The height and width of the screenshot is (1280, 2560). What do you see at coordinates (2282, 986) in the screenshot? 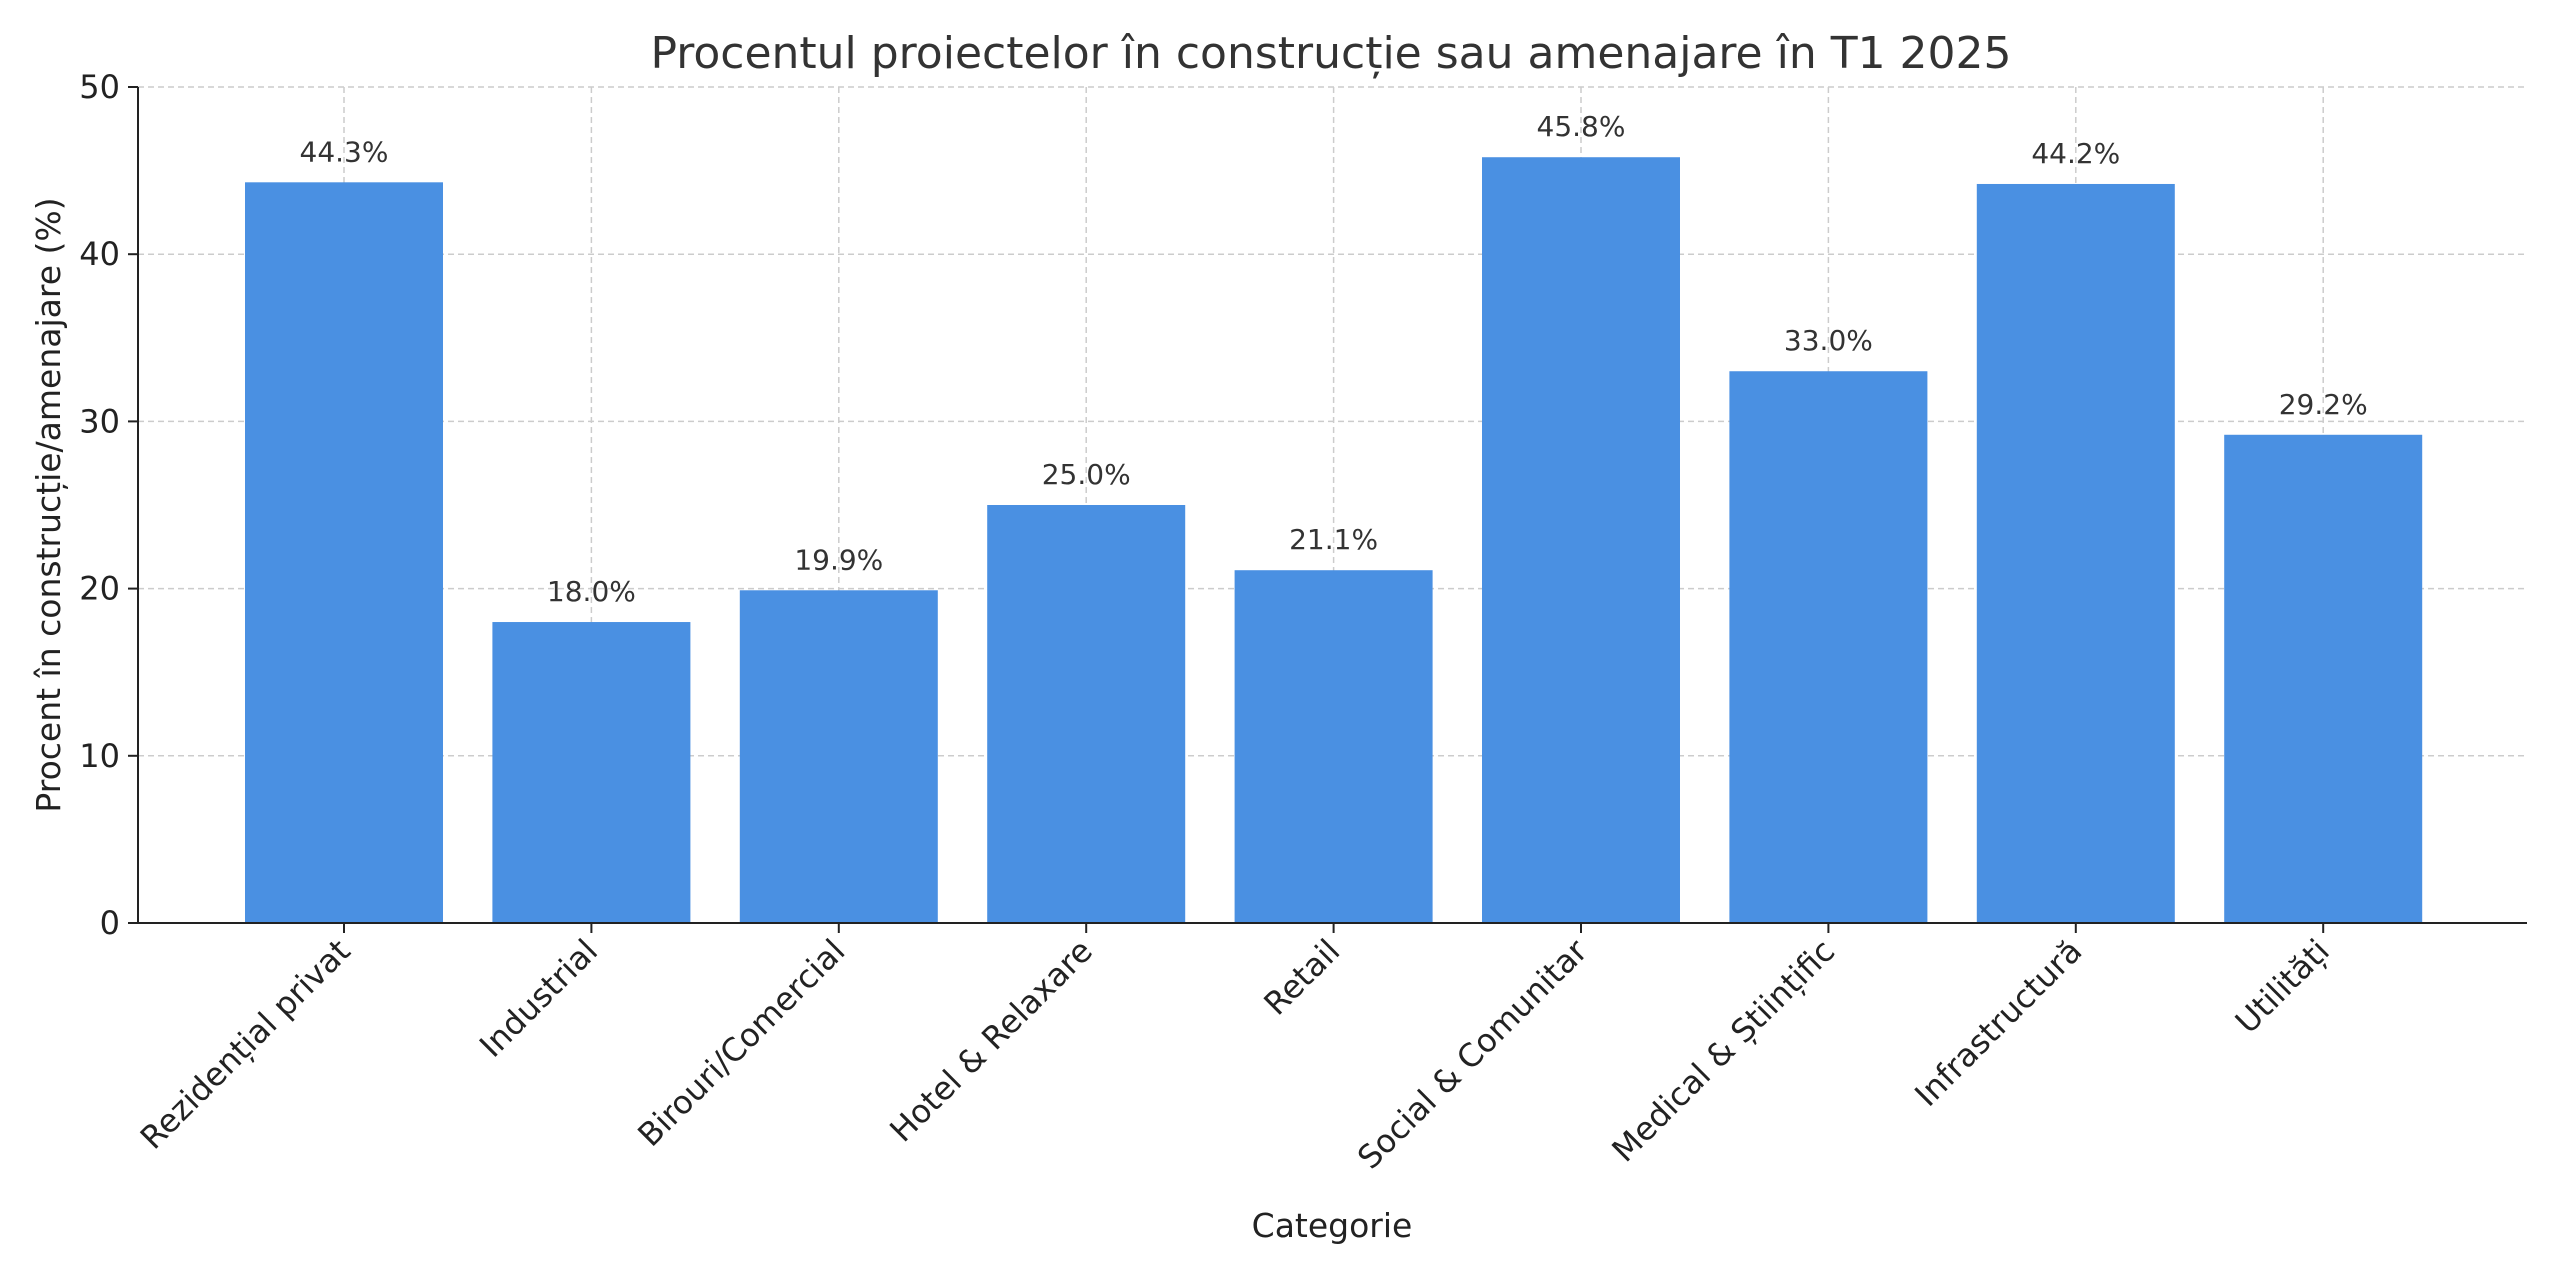
I see `x-category-label: Utilități` at bounding box center [2282, 986].